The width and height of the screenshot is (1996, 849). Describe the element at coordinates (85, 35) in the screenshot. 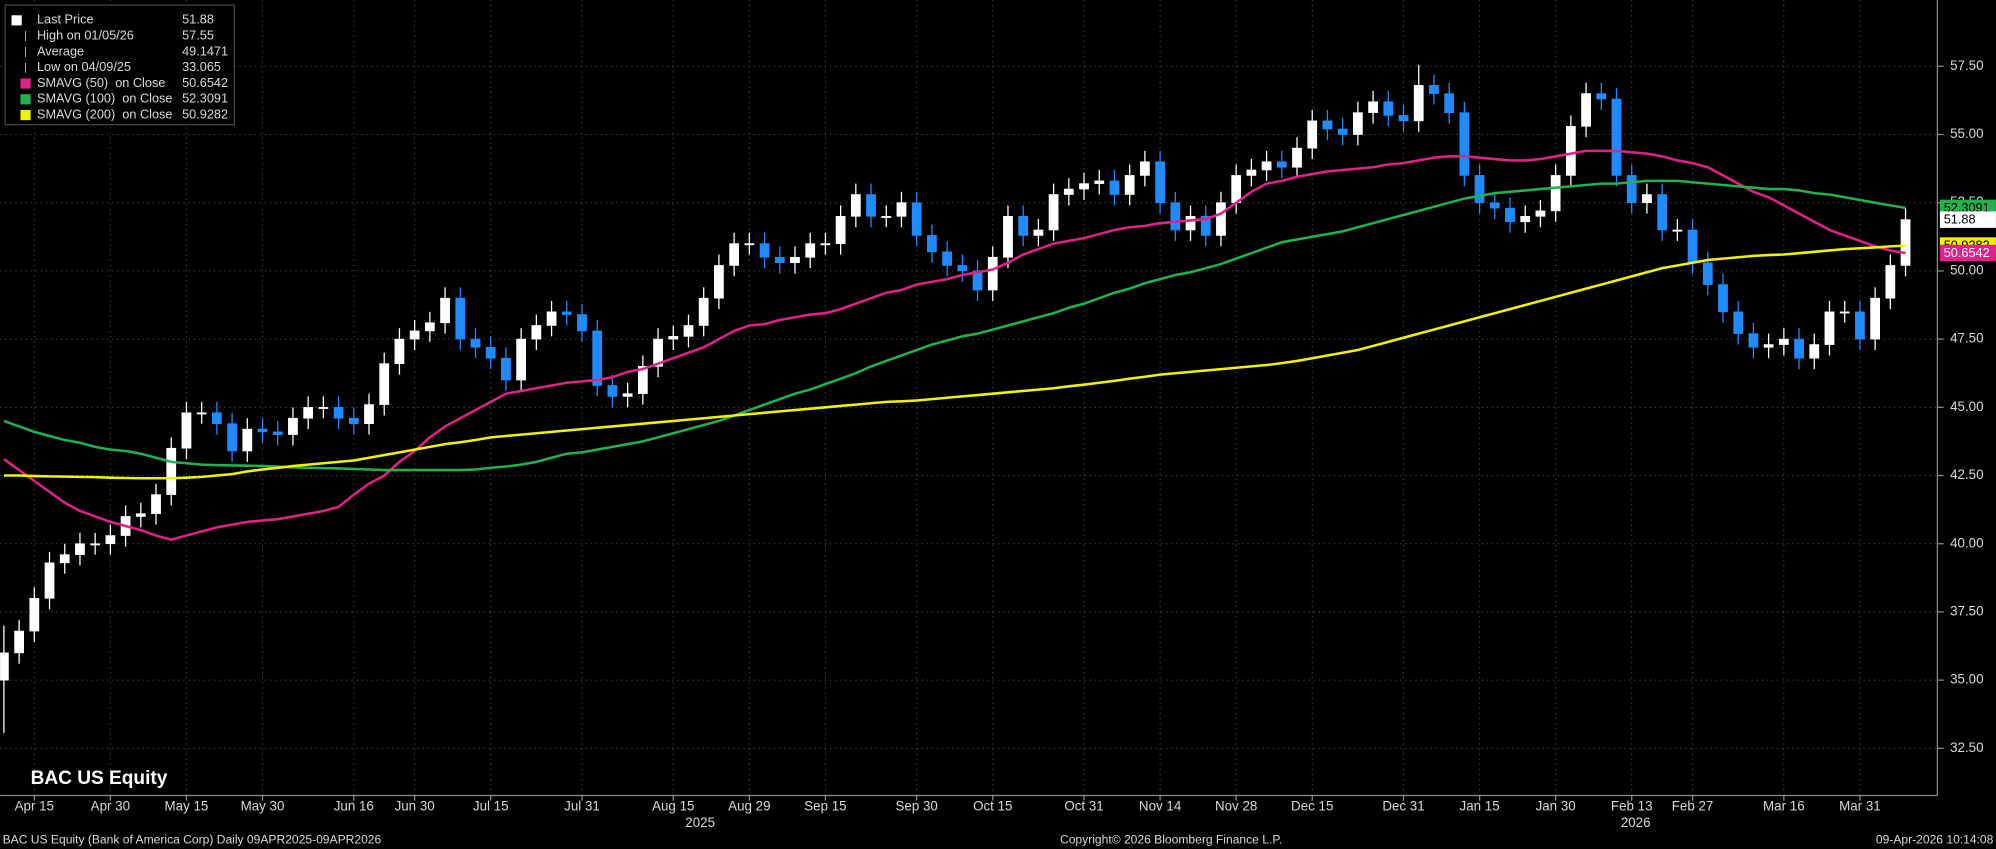

I see `legend-label: High on 01/05/26` at that location.